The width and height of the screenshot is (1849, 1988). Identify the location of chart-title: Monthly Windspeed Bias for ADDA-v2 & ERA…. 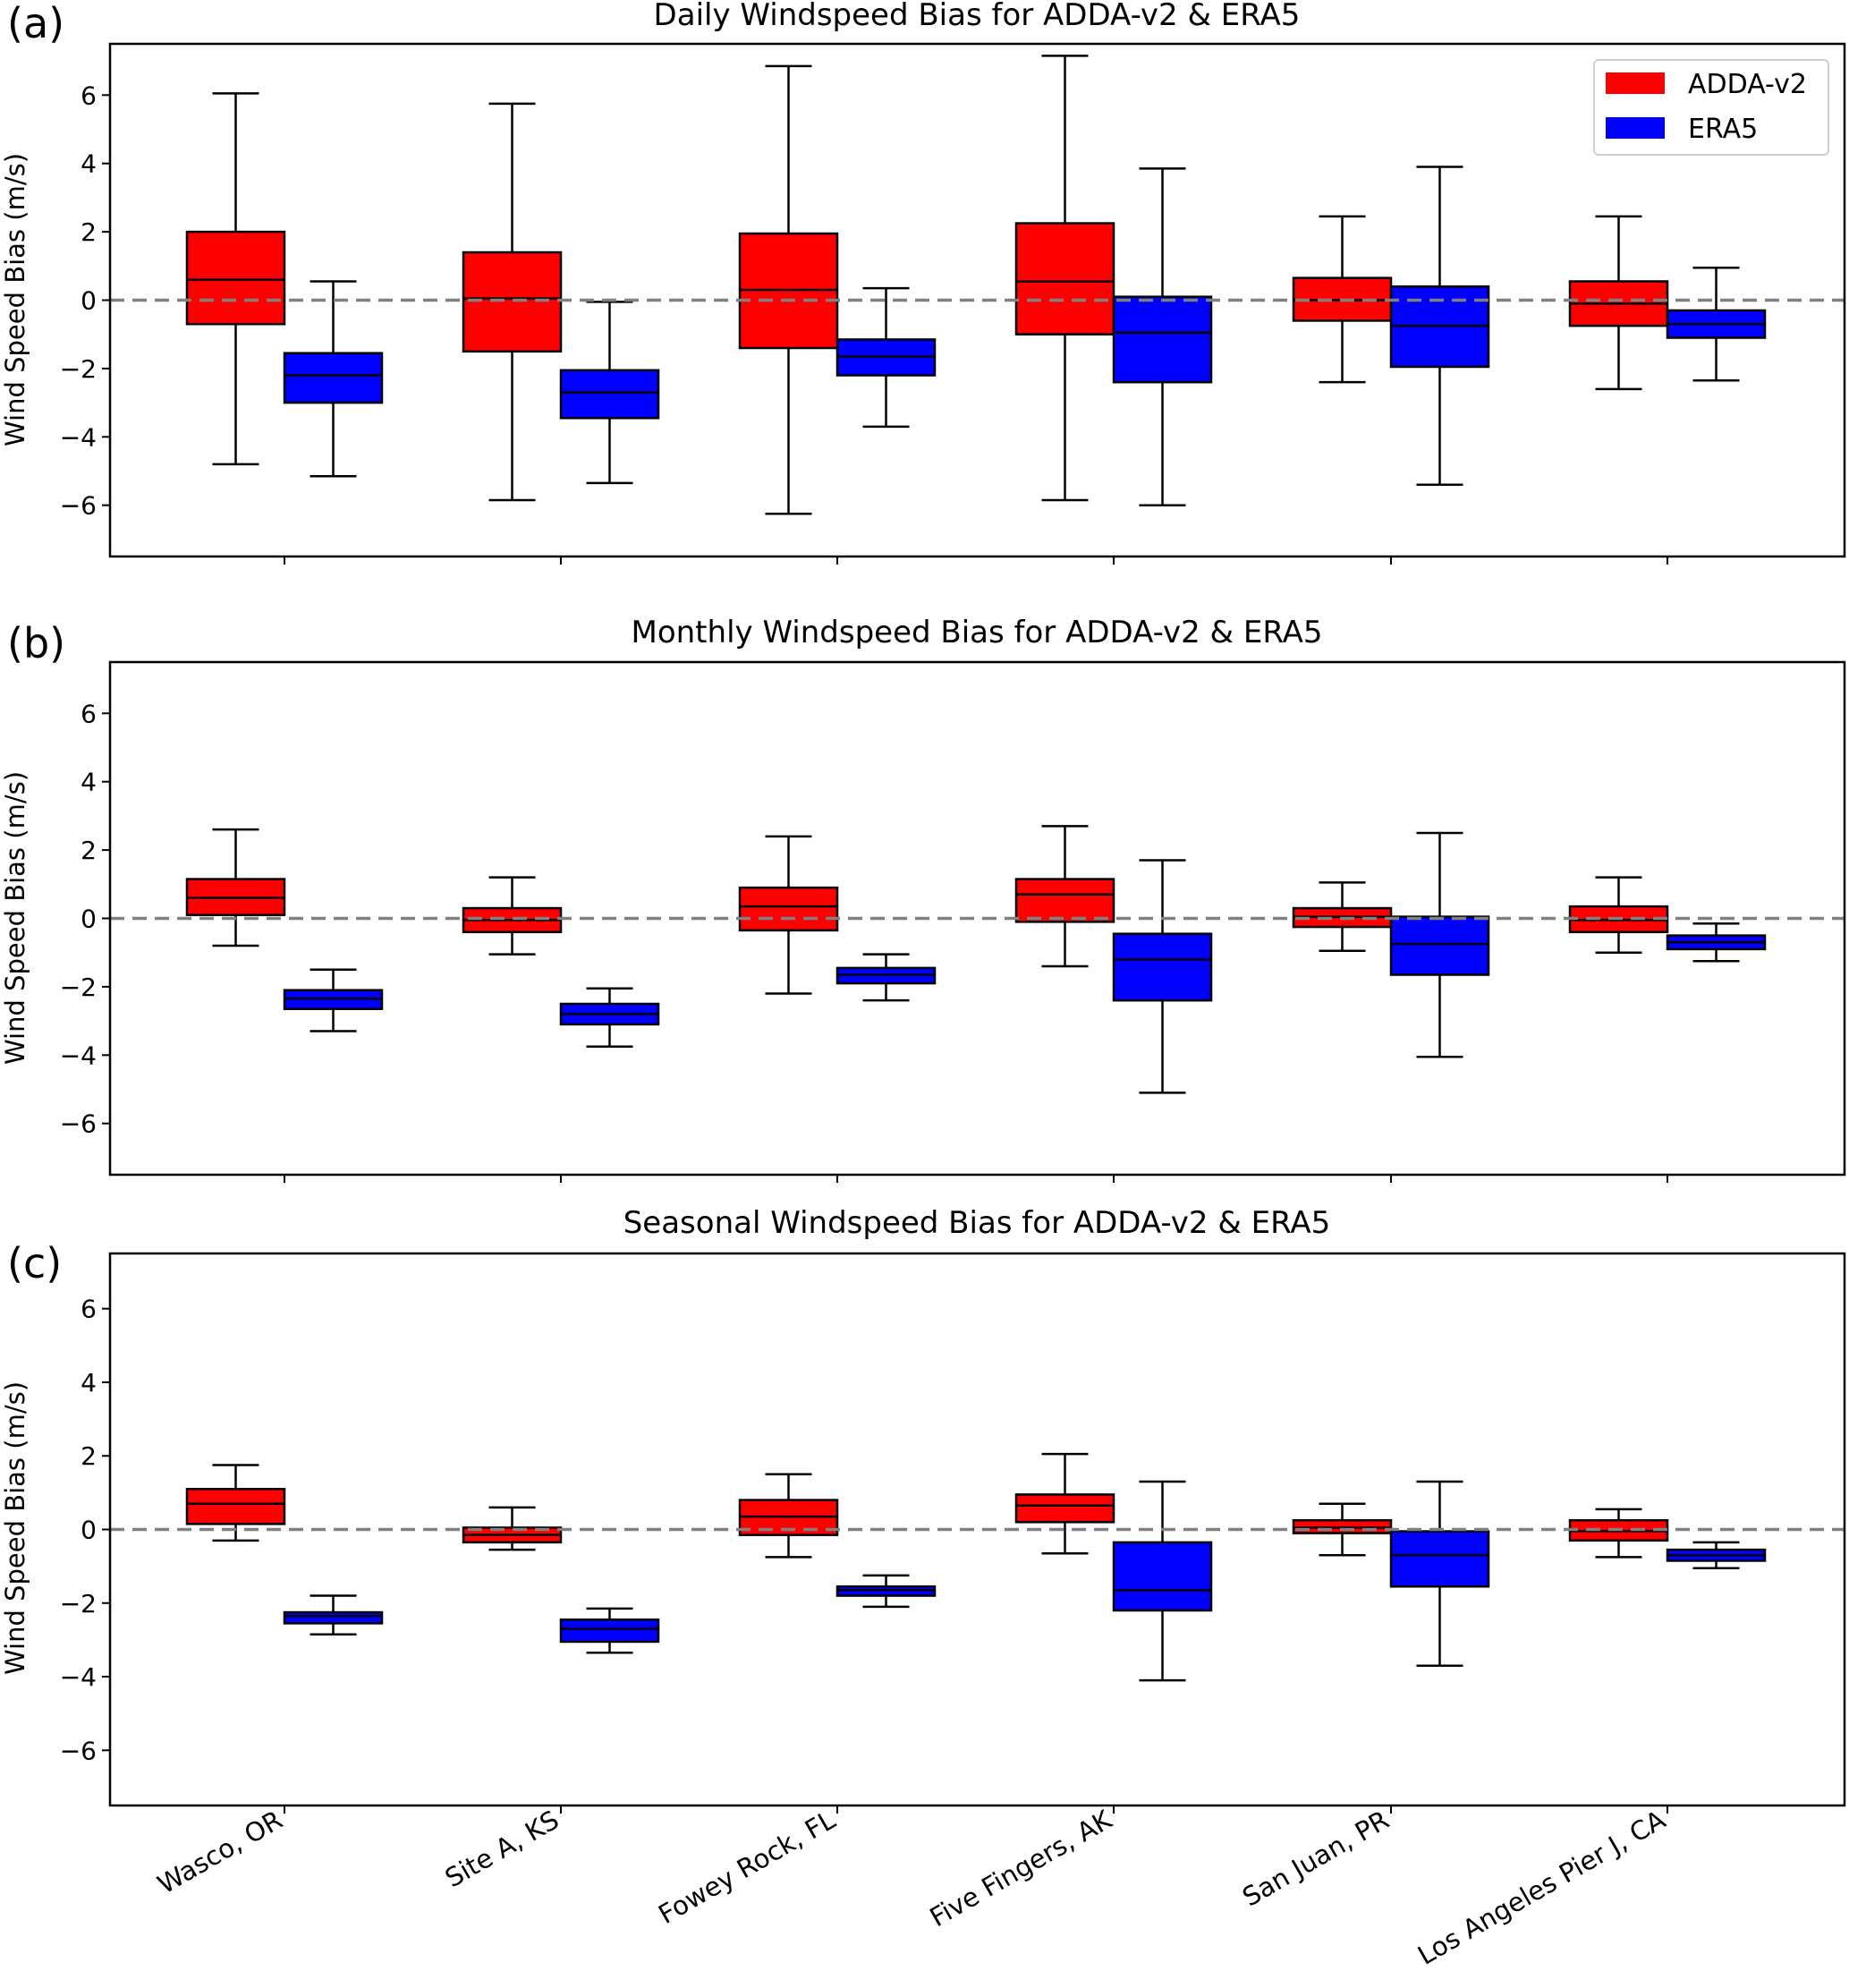
(977, 632).